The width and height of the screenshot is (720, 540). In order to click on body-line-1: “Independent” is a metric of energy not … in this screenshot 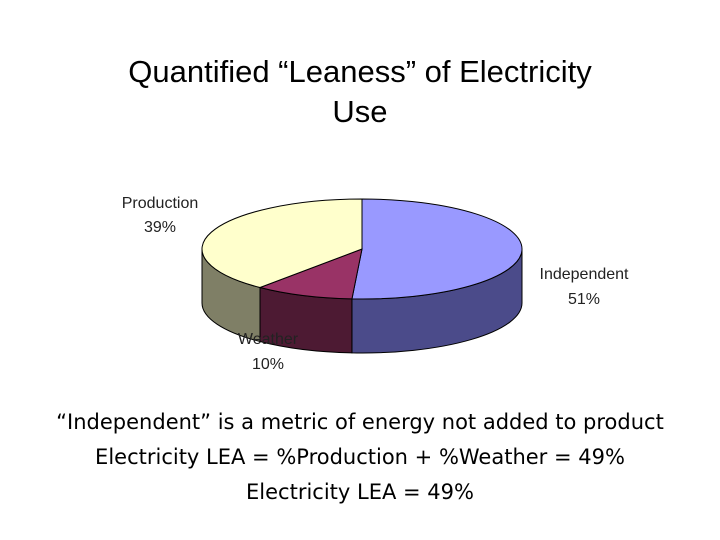, I will do `click(360, 422)`.